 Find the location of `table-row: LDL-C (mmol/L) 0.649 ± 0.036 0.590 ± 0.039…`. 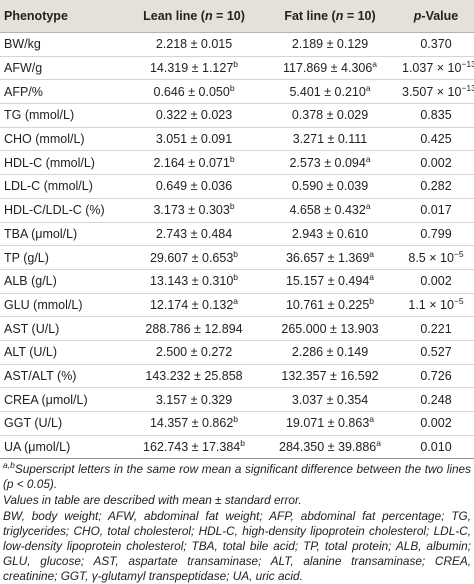

table-row: LDL-C (mmol/L) 0.649 ± 0.036 0.590 ± 0.039… is located at coordinates (237, 186).